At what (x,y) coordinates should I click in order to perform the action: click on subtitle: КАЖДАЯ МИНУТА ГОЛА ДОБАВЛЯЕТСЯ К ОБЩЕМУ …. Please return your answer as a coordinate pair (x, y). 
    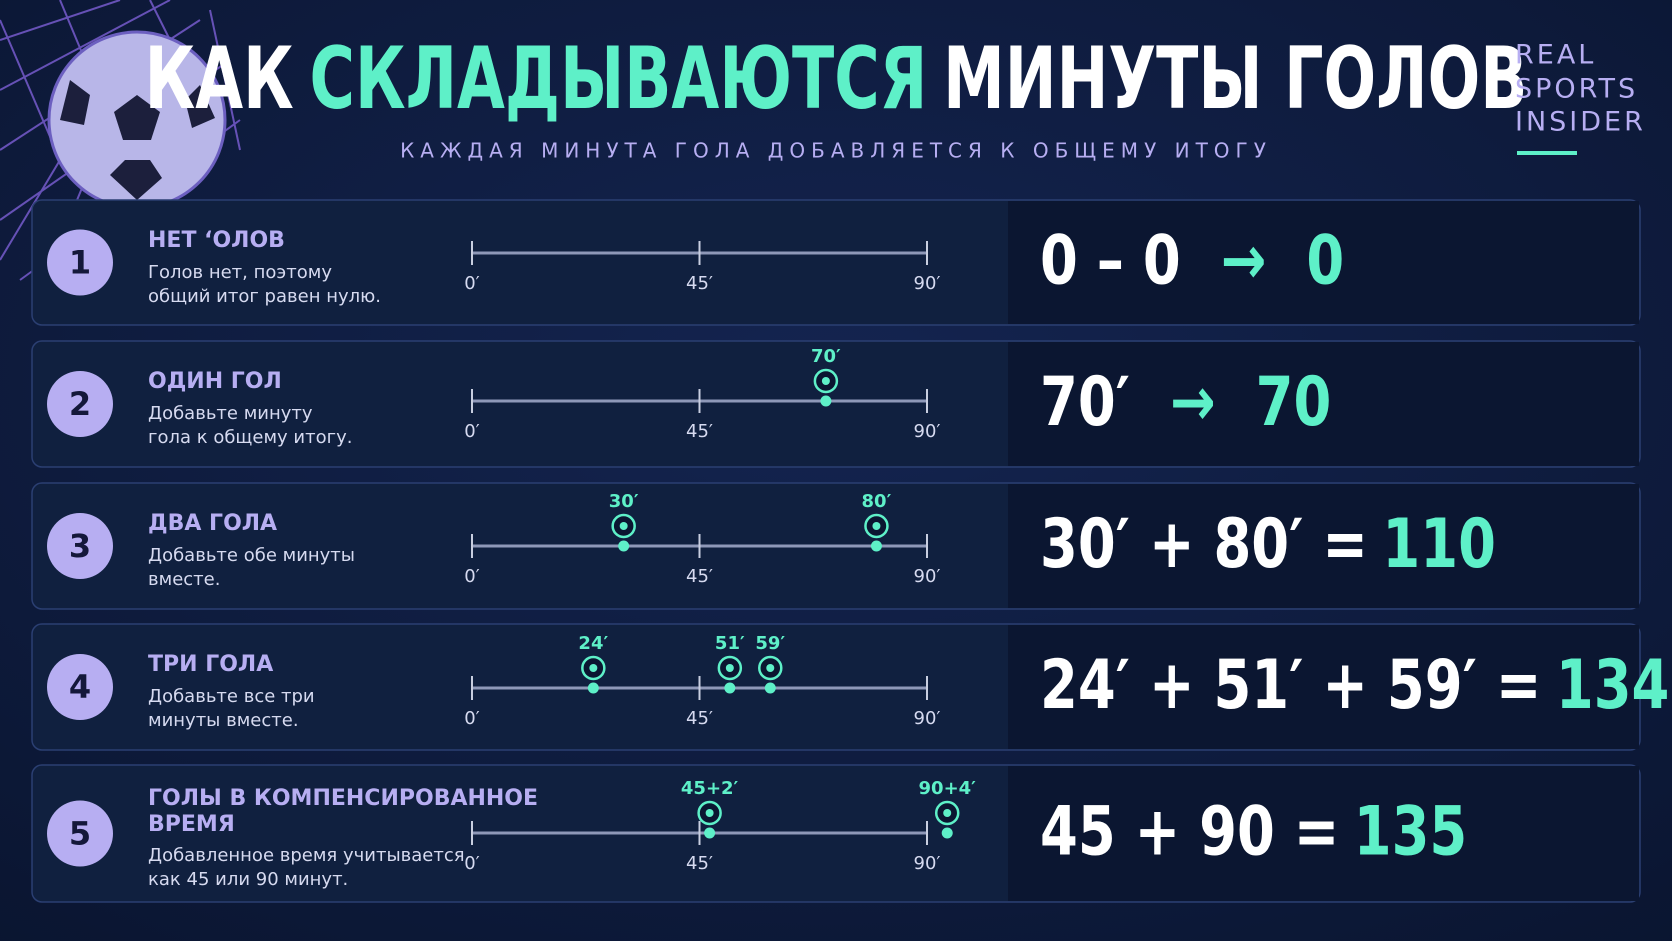
    Looking at the image, I should click on (836, 151).